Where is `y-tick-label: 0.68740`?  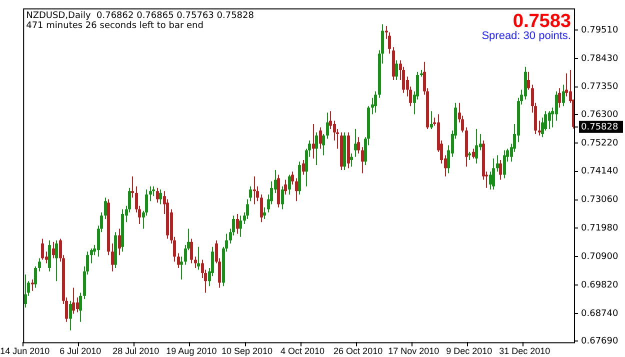 y-tick-label: 0.68740 is located at coordinates (599, 313).